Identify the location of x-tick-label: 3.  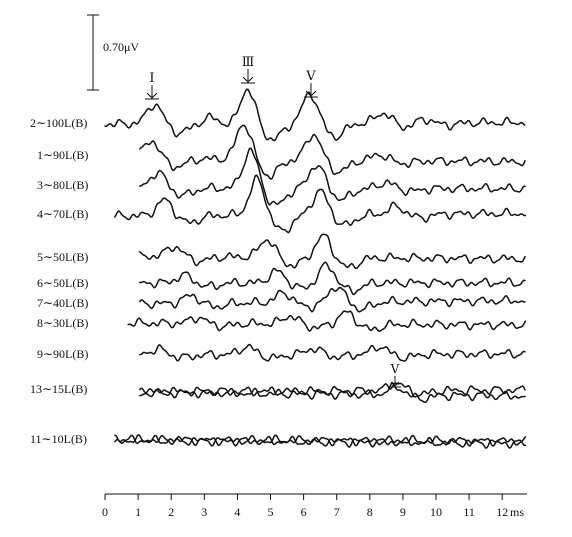
(204, 512).